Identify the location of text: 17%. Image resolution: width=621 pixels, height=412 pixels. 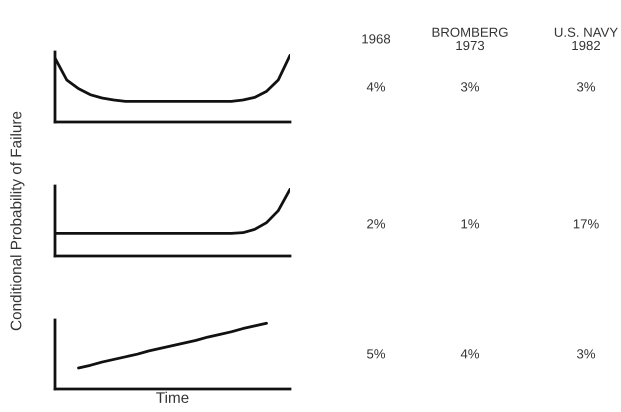
(586, 223).